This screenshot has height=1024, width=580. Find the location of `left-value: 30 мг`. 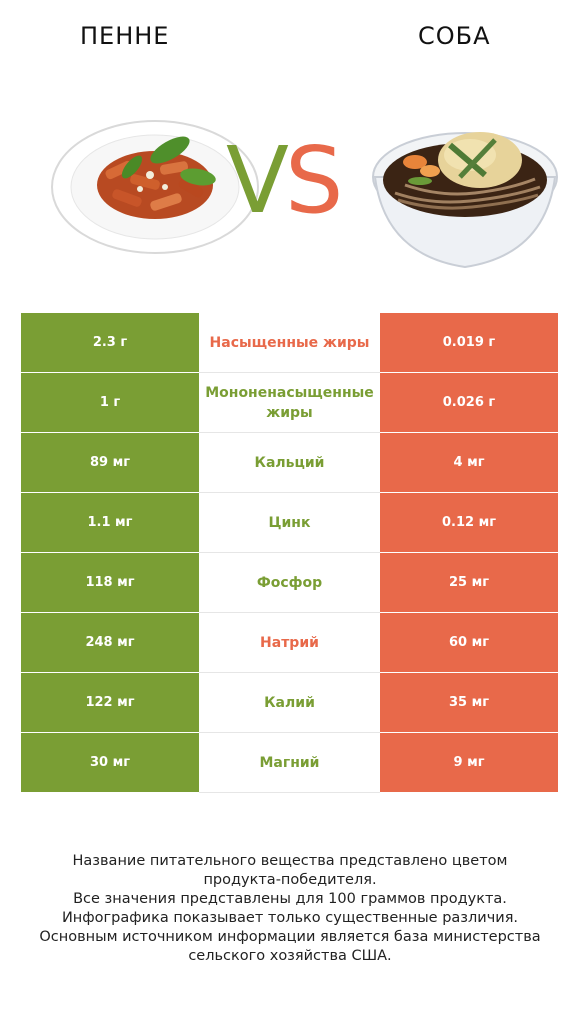

left-value: 30 мг is located at coordinates (110, 763).